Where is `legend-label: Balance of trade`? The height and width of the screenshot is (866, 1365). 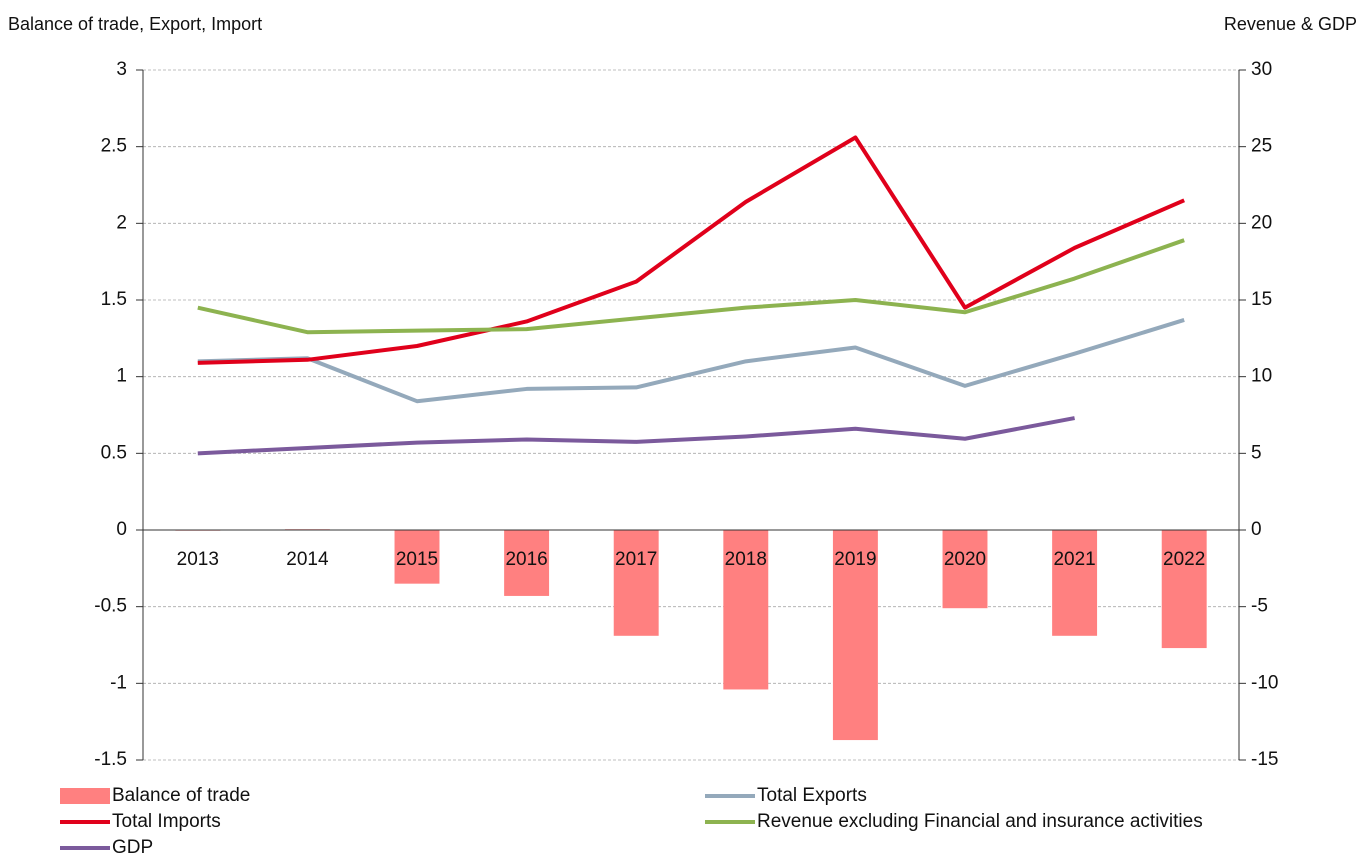 legend-label: Balance of trade is located at coordinates (181, 795).